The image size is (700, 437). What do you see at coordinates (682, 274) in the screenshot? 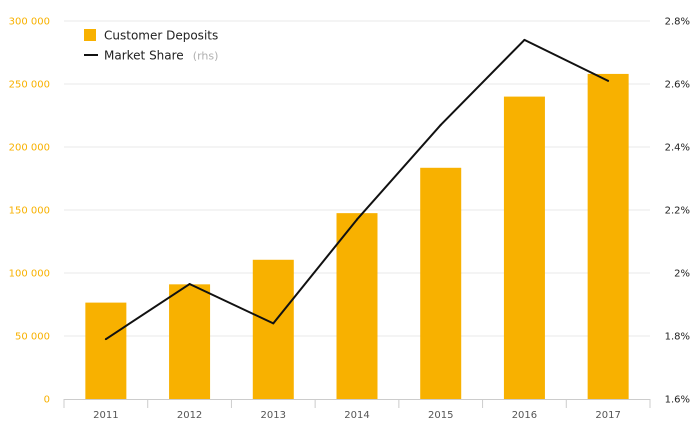
I see `y-right-tick-label: 2%` at bounding box center [682, 274].